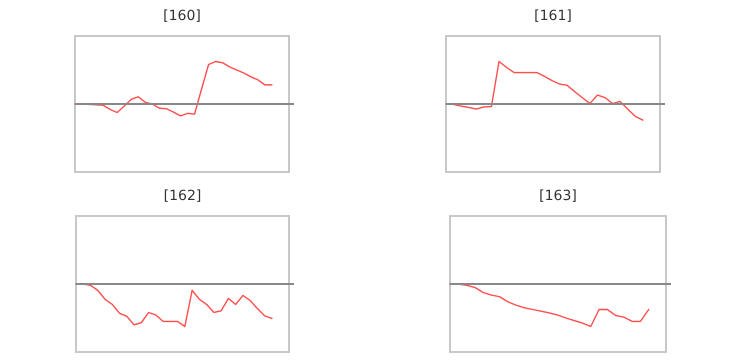  What do you see at coordinates (183, 196) in the screenshot?
I see `chart-title: [162]` at bounding box center [183, 196].